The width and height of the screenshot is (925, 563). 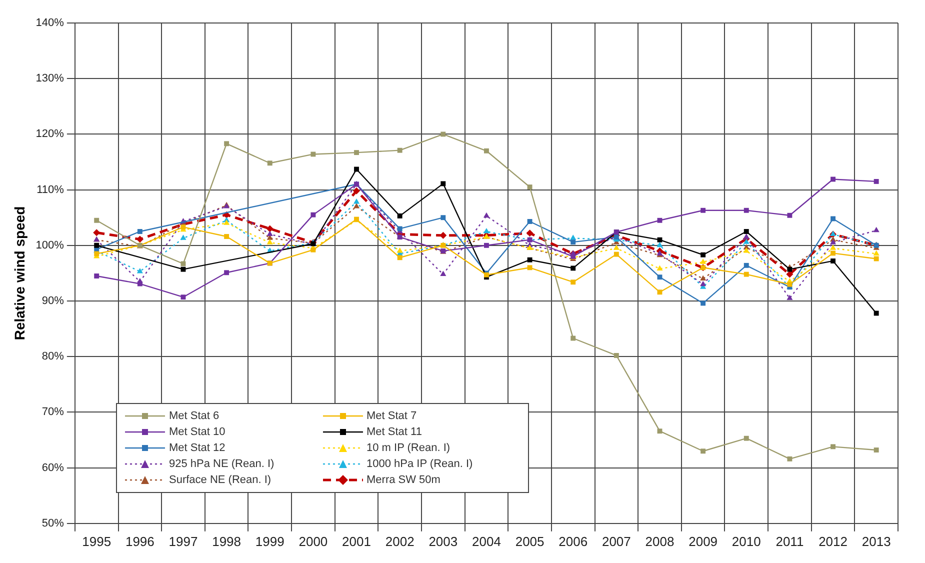 I want to click on x-tick-label: 2002, so click(x=399, y=541).